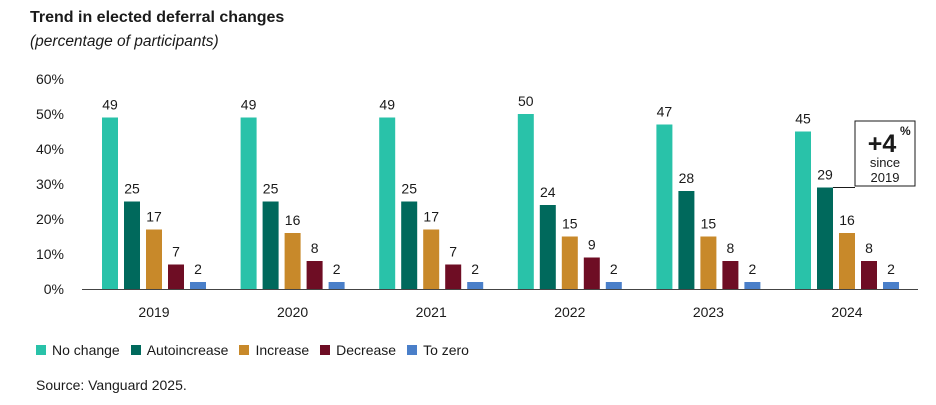  Describe the element at coordinates (708, 312) in the screenshot. I see `x-tick-label: 2023` at that location.